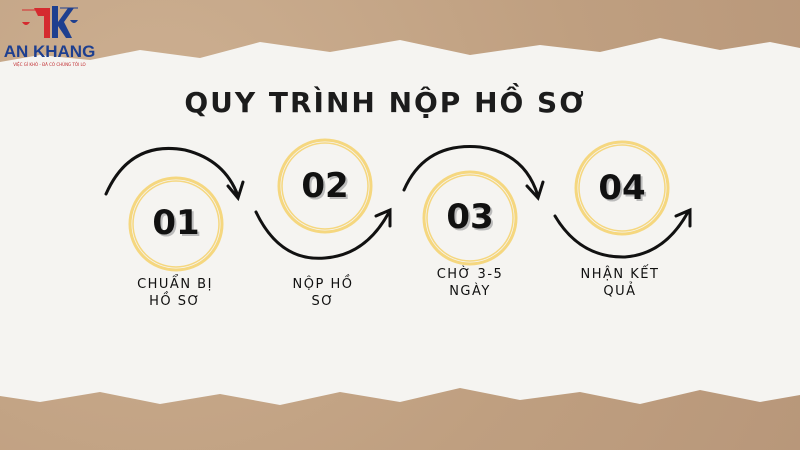 This screenshot has height=450, width=800. Describe the element at coordinates (620, 283) in the screenshot. I see `step-4-label: NHẬN KẾT QUẢ` at that location.